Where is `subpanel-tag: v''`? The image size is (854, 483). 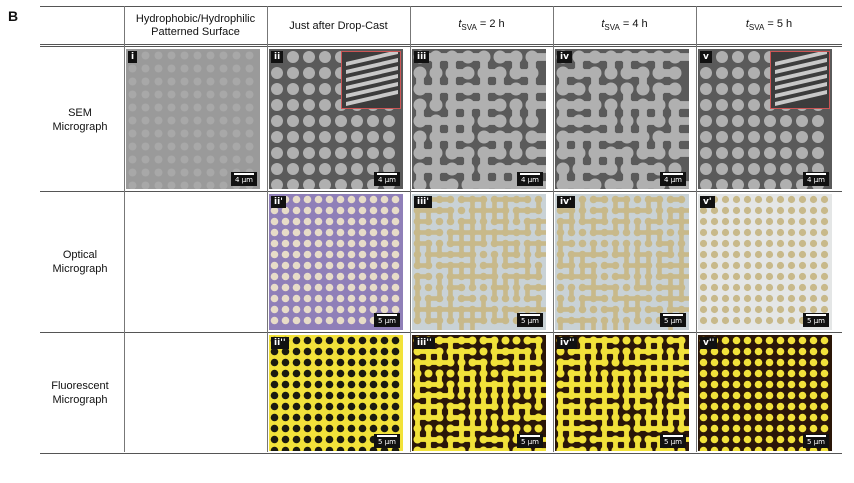 subpanel-tag: v'' is located at coordinates (709, 343).